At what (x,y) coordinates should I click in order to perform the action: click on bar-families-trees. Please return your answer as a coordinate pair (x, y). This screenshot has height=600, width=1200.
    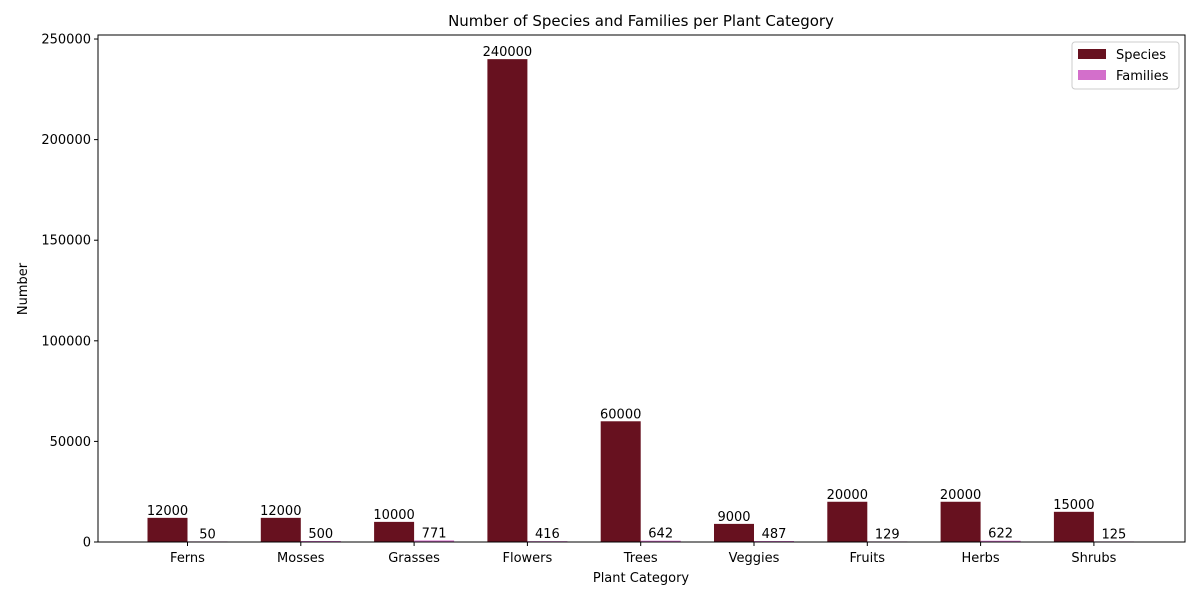
    Looking at the image, I should click on (660, 541).